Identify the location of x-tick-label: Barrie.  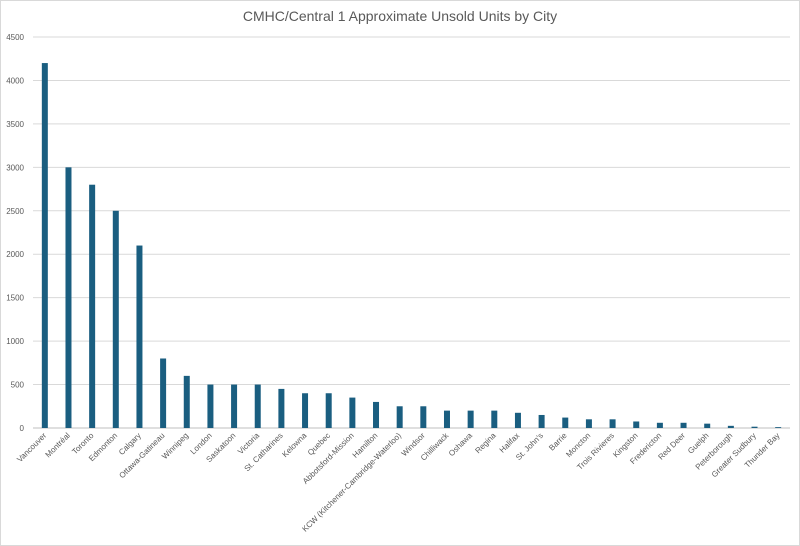
(558, 442).